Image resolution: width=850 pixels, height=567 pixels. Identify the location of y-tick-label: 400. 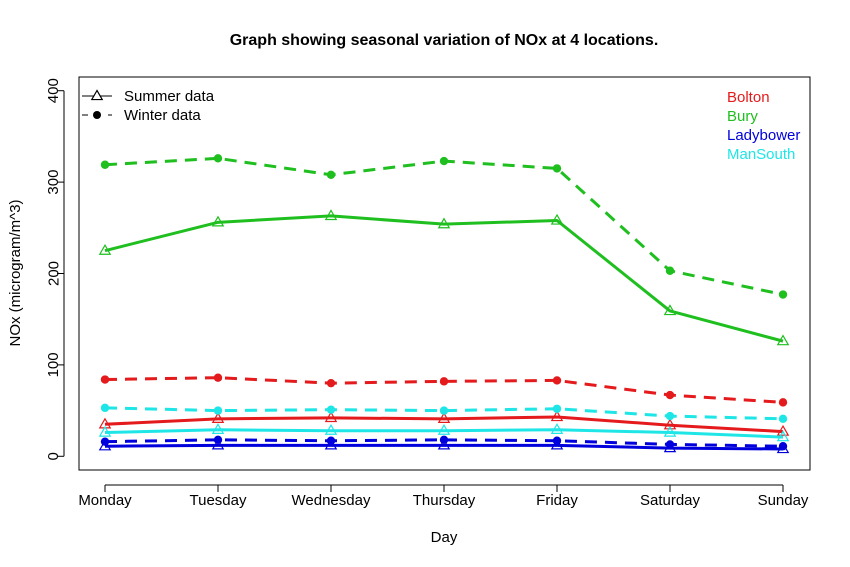
(53, 90).